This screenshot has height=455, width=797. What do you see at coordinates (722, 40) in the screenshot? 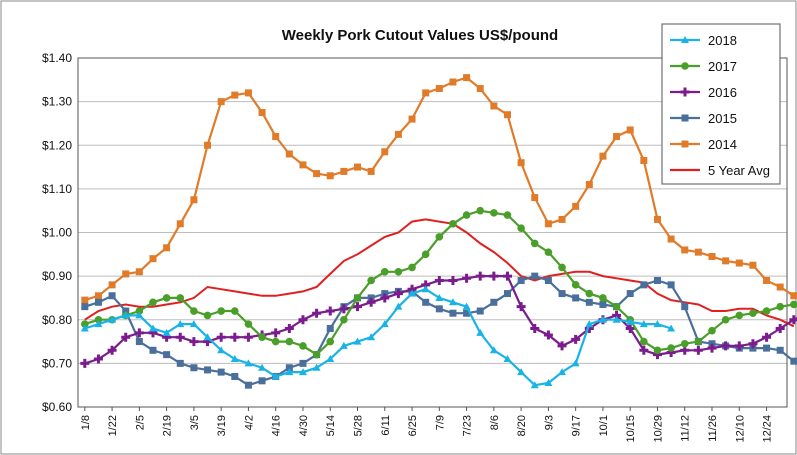
I see `legend-label: 2018` at bounding box center [722, 40].